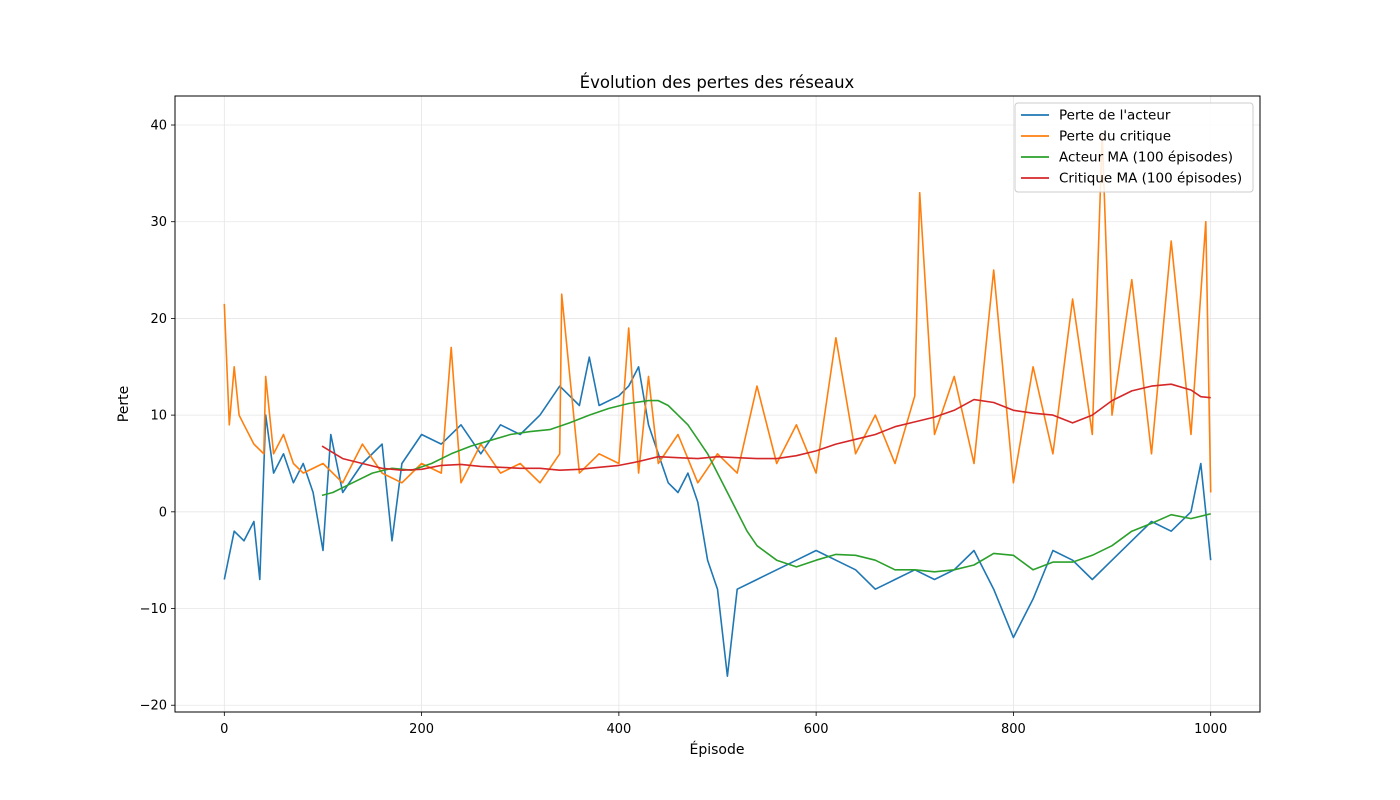 This screenshot has height=800, width=1400. I want to click on x-tick-label: 0, so click(224, 729).